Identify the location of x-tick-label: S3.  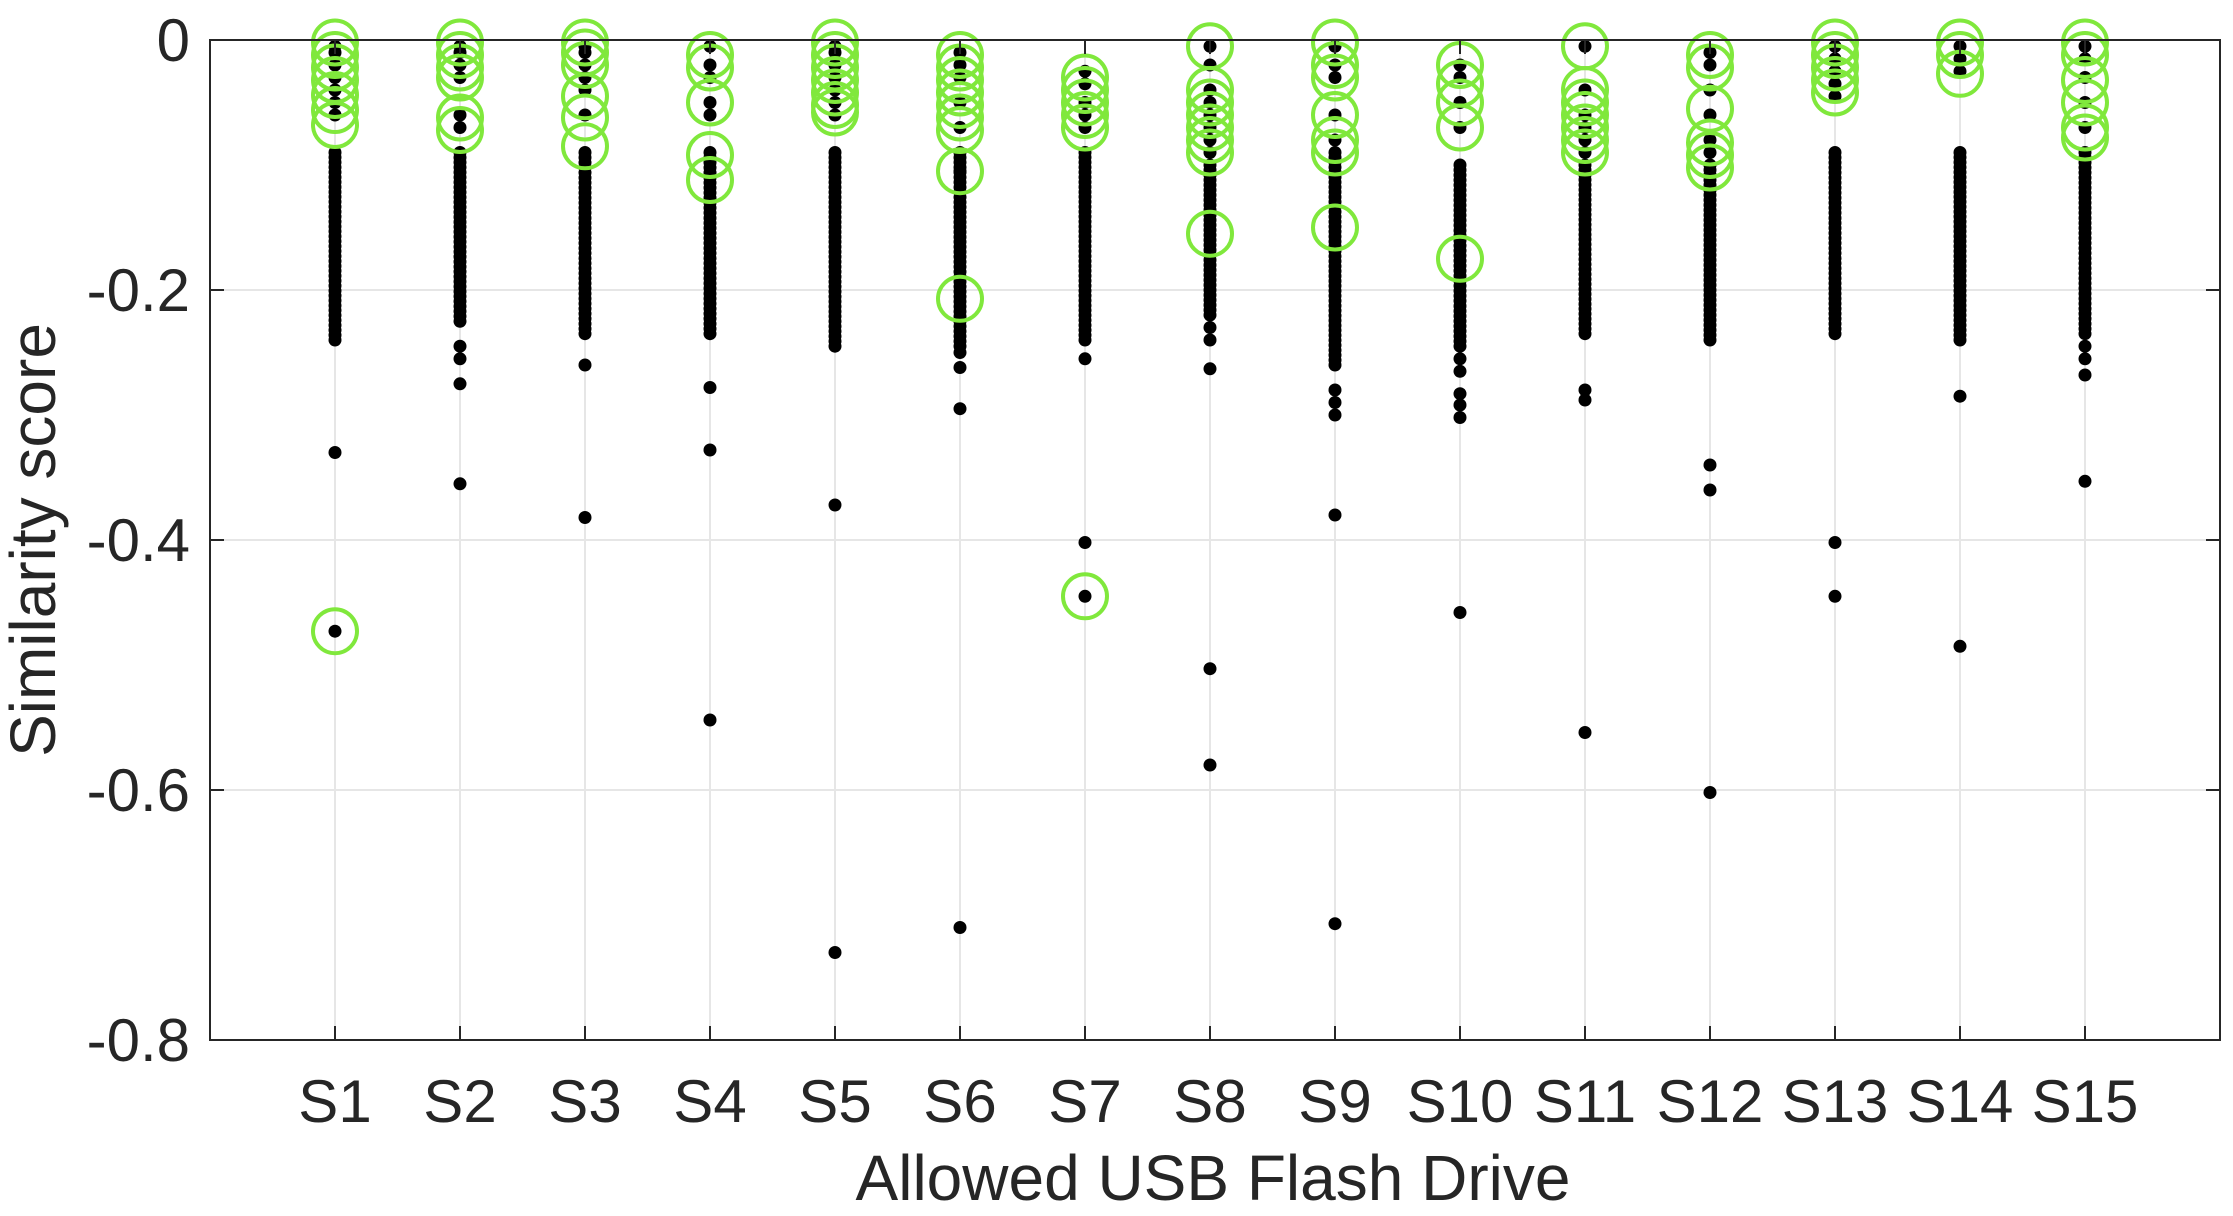
(584, 1101).